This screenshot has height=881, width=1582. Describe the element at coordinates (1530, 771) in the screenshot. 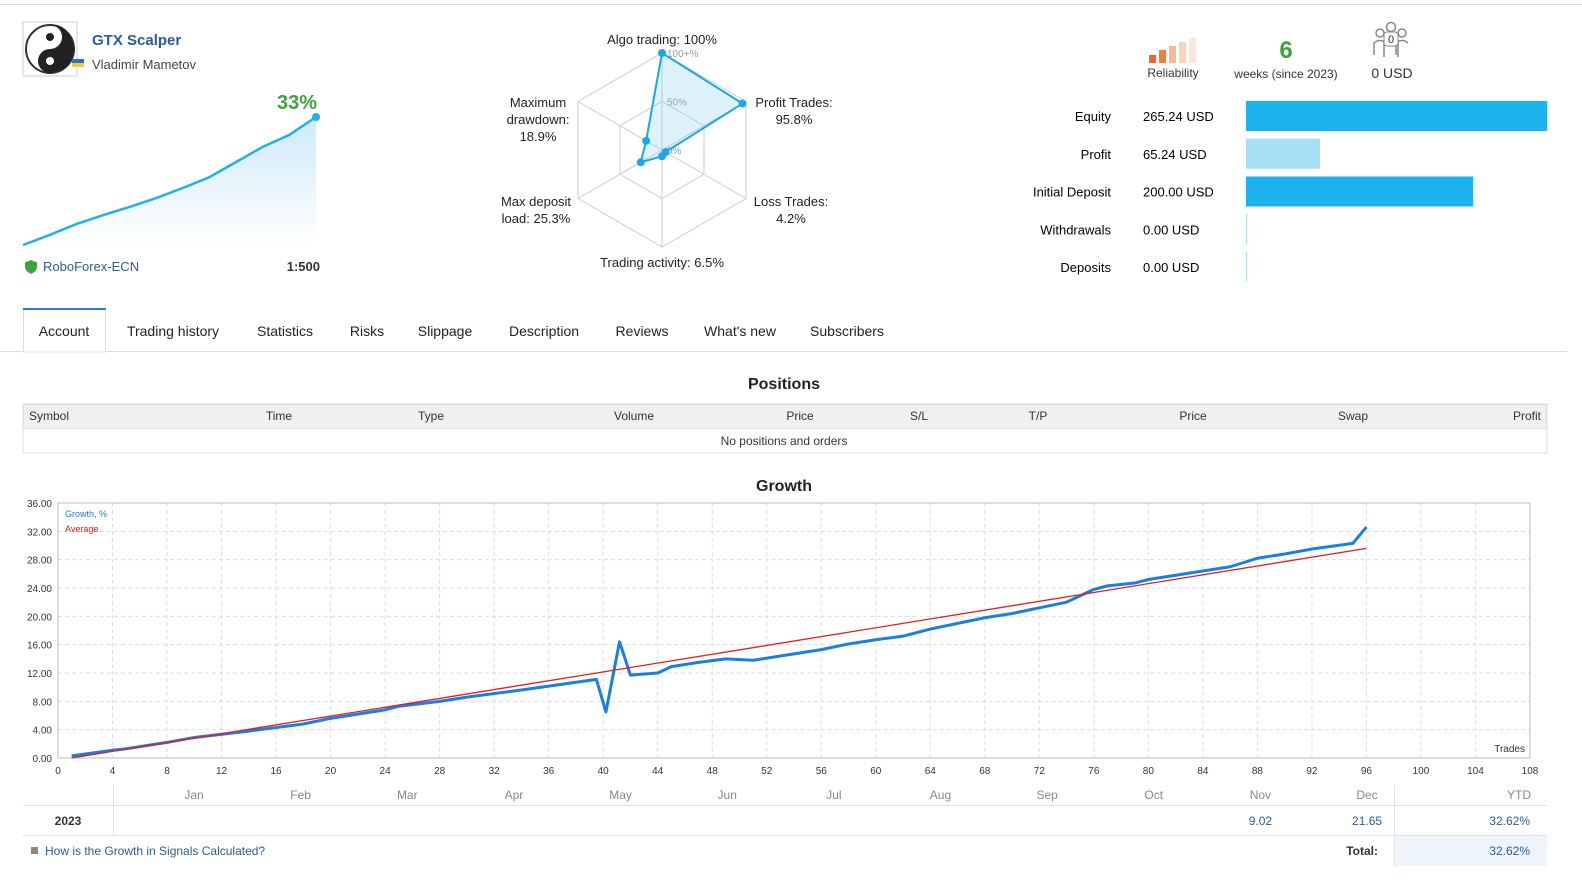

I see `x-tick-label: 108` at that location.